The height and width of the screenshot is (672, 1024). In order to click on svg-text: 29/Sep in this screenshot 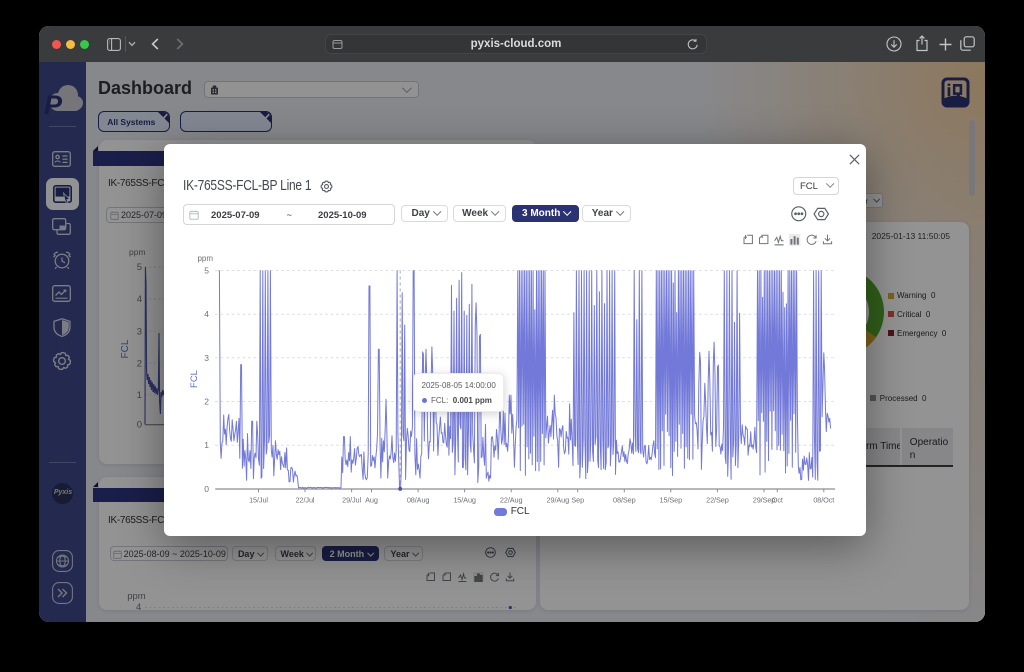, I will do `click(764, 500)`.